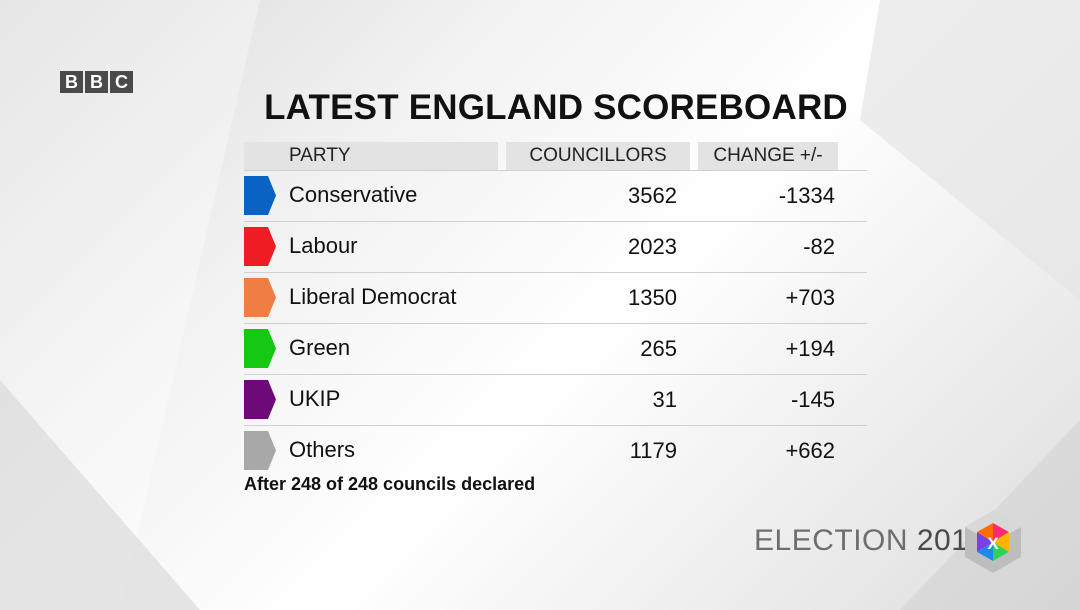 This screenshot has height=610, width=1080. Describe the element at coordinates (810, 297) in the screenshot. I see `change-value: +703` at that location.